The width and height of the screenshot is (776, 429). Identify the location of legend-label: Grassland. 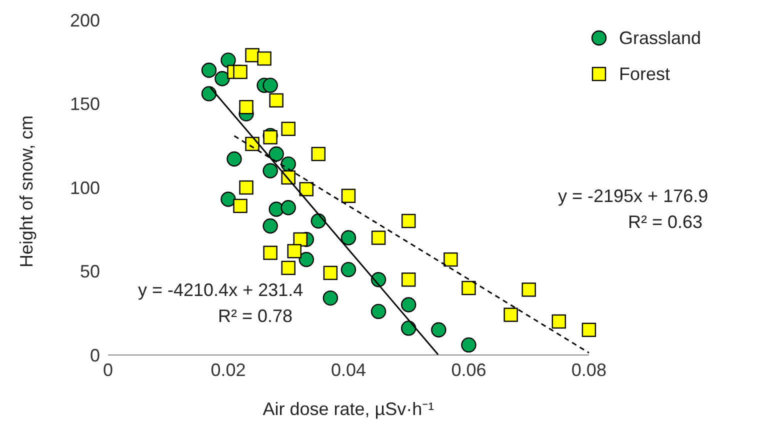
(659, 38).